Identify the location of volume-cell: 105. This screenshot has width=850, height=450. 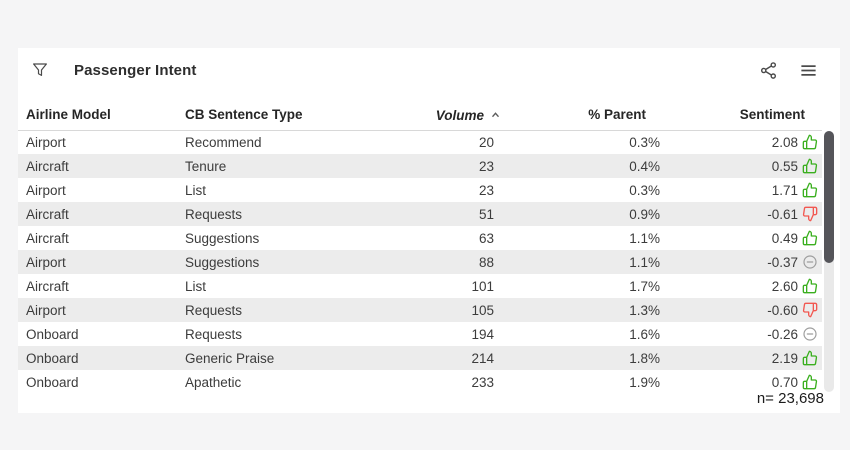
(482, 310).